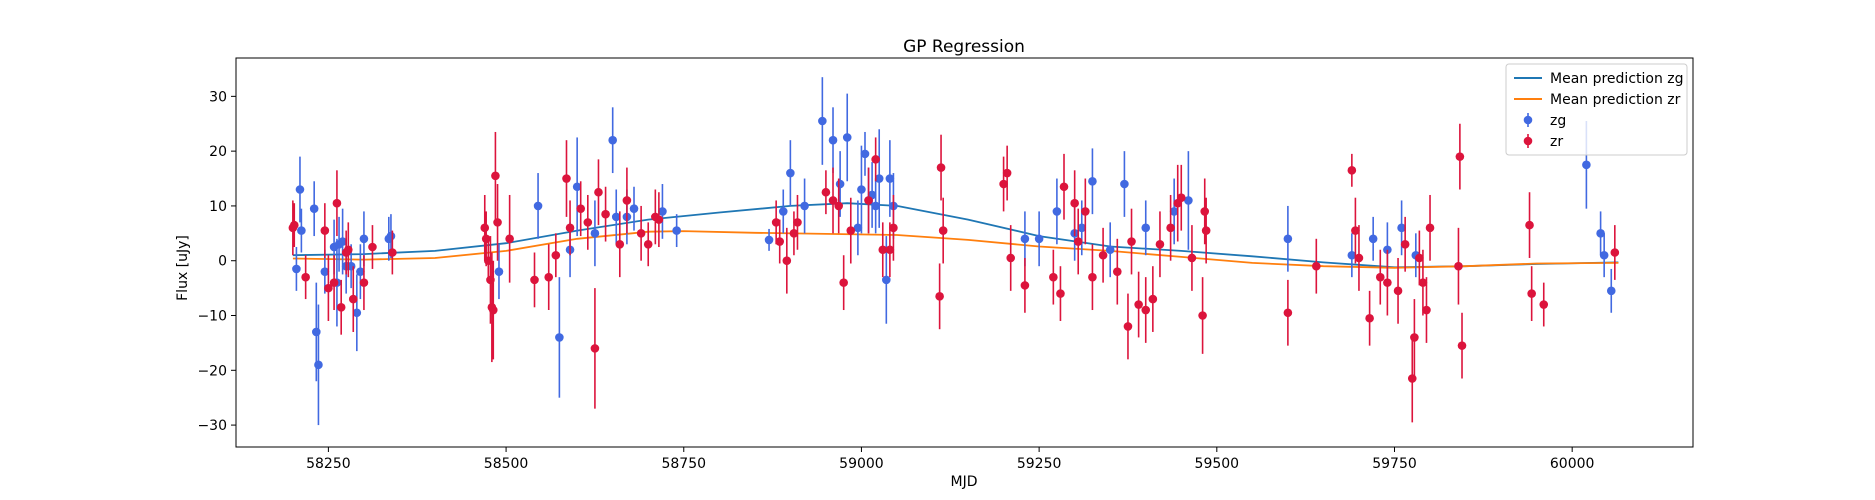 The height and width of the screenshot is (500, 1875). I want to click on y-tick-label: 10, so click(218, 207).